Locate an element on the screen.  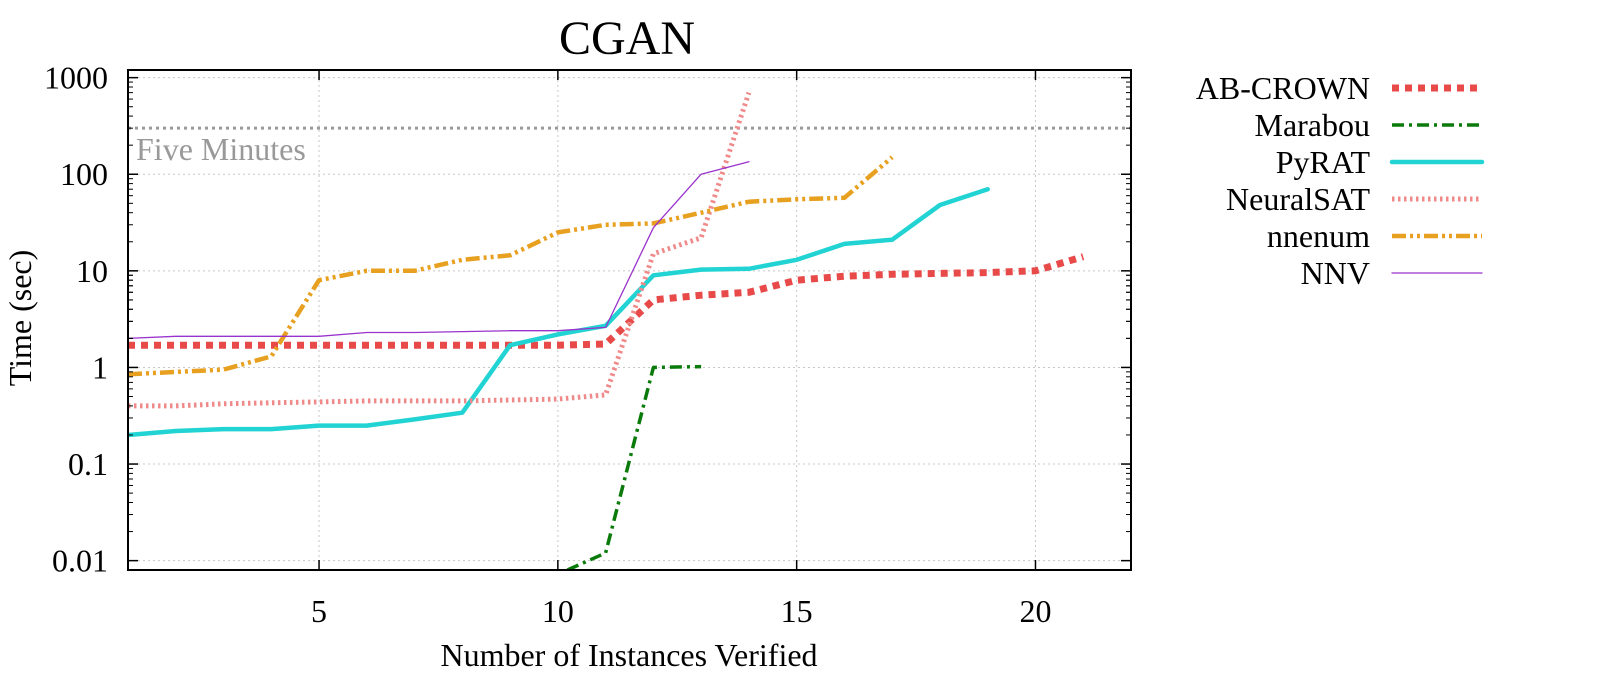
legend-label-neuralsat: NeuralSAT is located at coordinates (1298, 199).